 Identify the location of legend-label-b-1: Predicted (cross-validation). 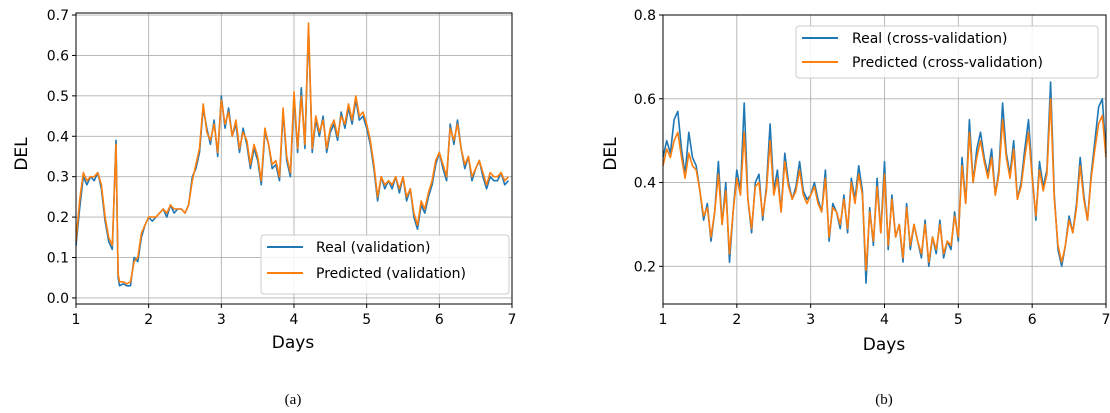
(947, 63).